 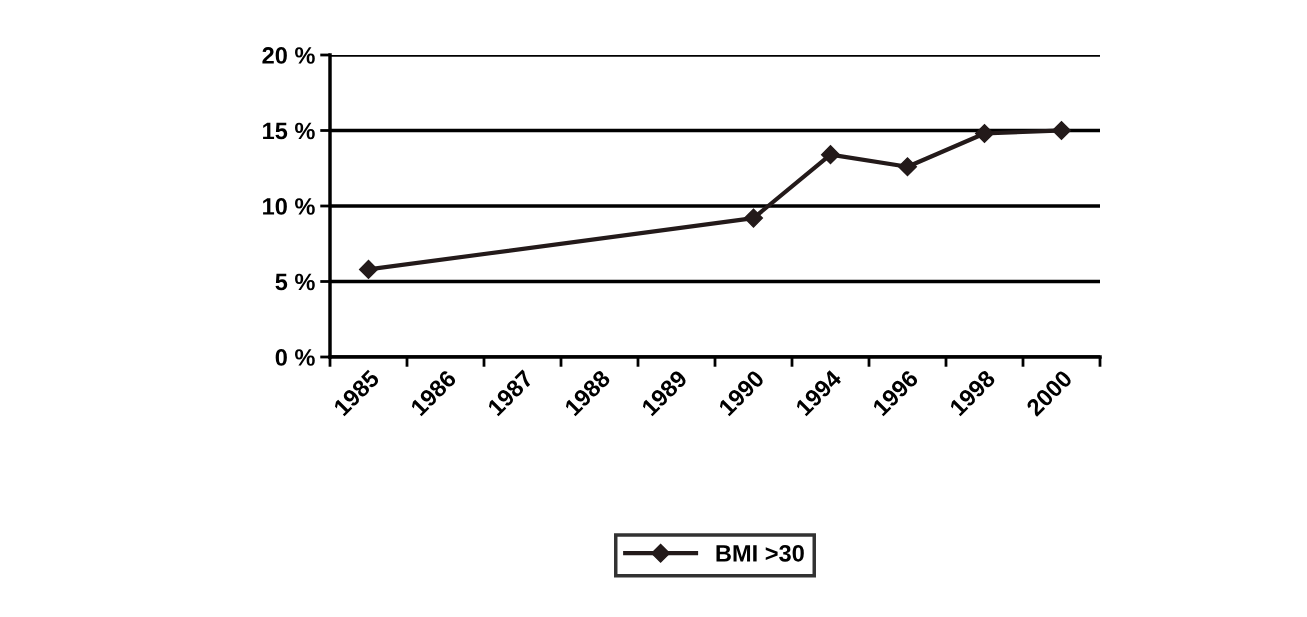 What do you see at coordinates (760, 553) in the screenshot?
I see `legend-label: BMI >30` at bounding box center [760, 553].